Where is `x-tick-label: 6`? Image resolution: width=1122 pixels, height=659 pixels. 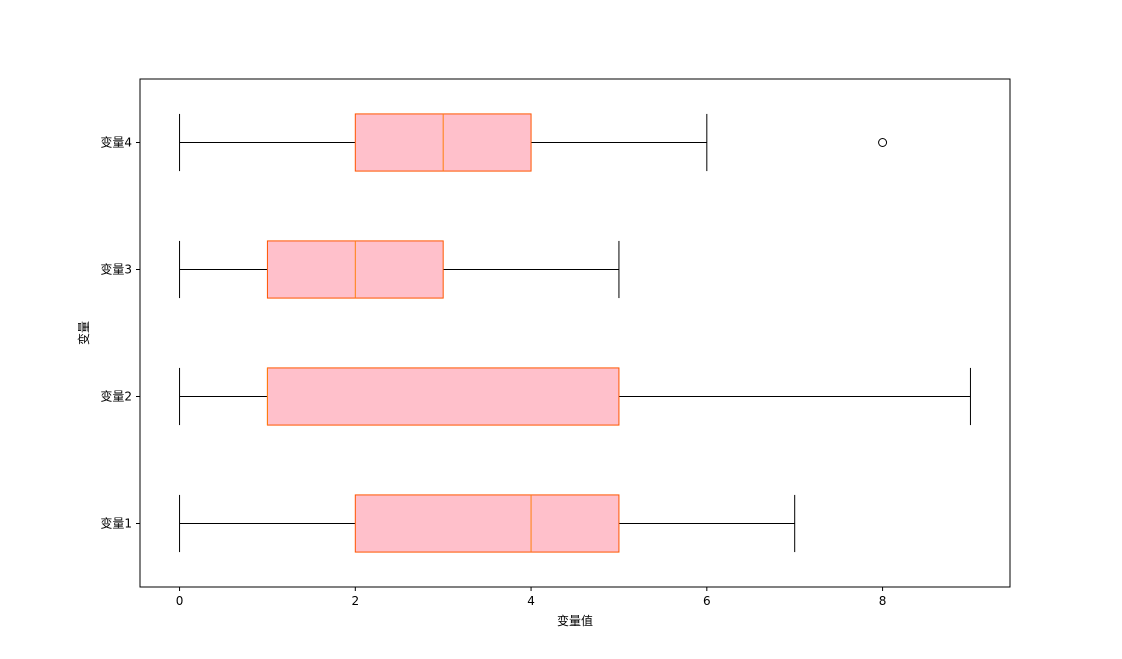 x-tick-label: 6 is located at coordinates (707, 601).